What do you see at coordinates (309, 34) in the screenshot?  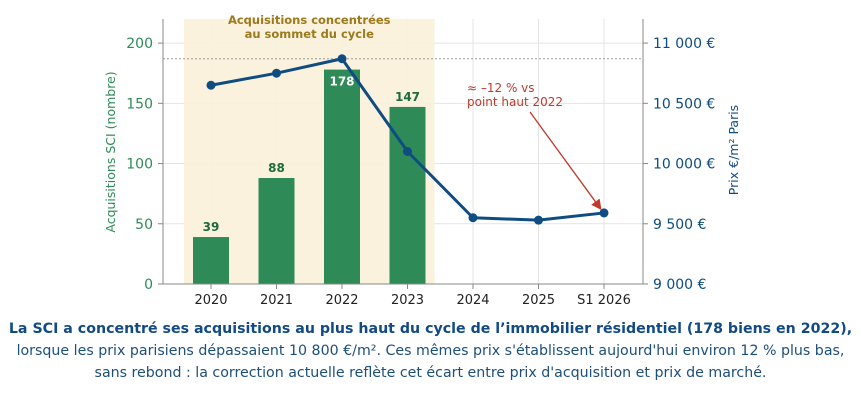 I see `highlight-label-line2: au sommet du cycle` at bounding box center [309, 34].